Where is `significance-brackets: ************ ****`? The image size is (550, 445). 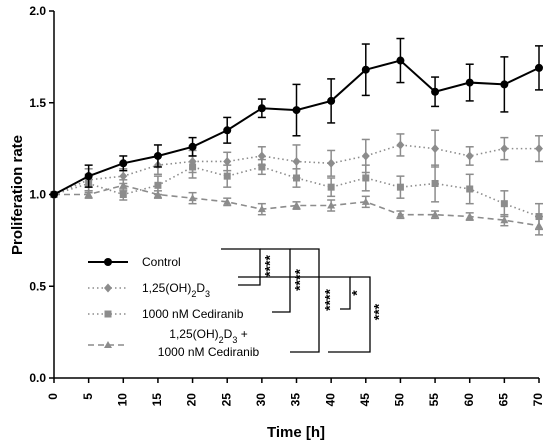 significance-brackets: ************ **** is located at coordinates (304, 300).